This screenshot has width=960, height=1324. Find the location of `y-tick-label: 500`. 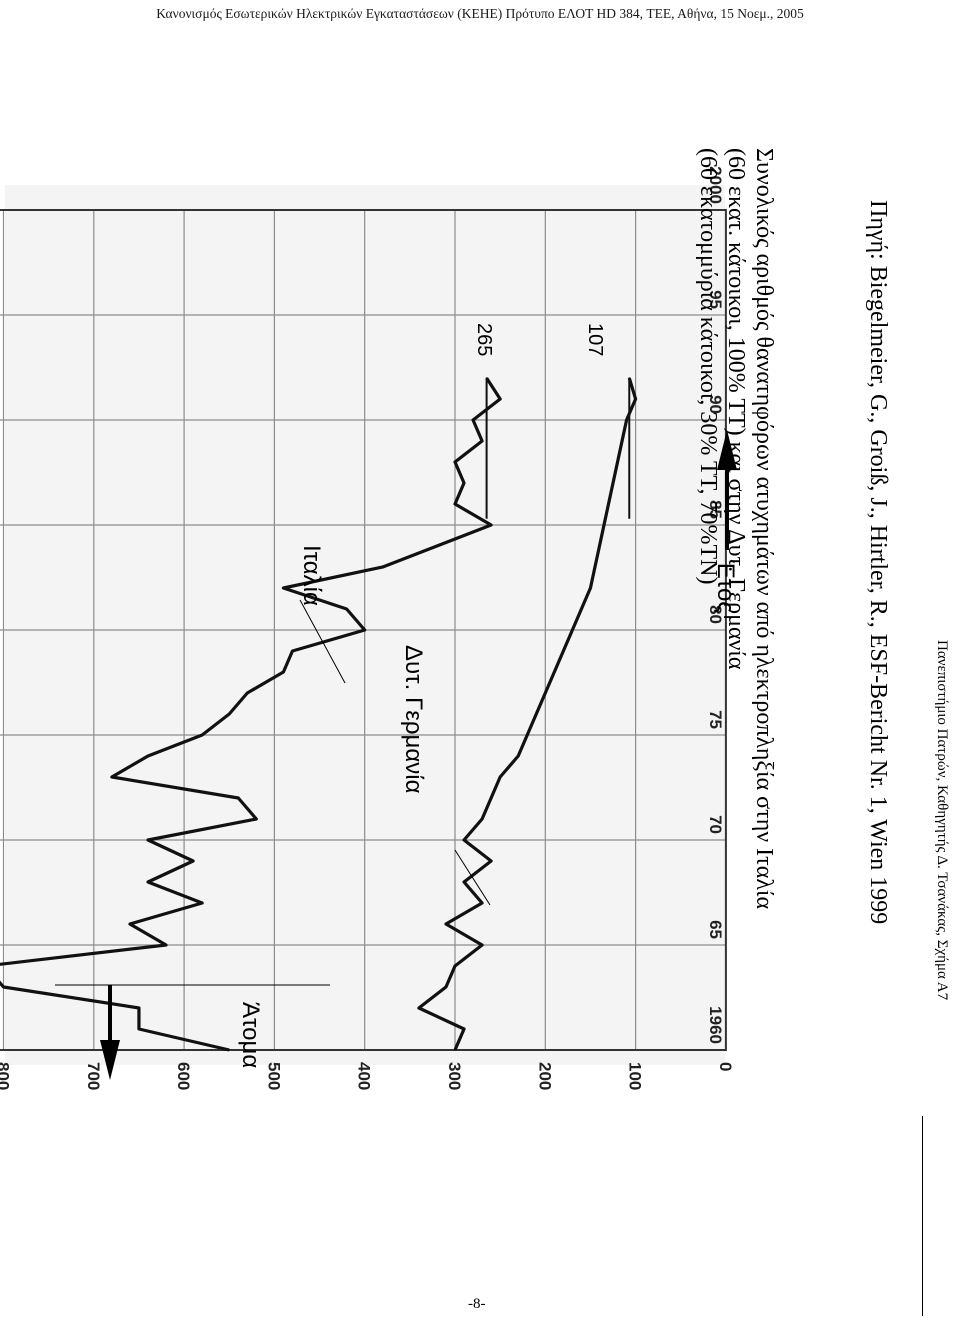

y-tick-label: 500 is located at coordinates (273, 1076).